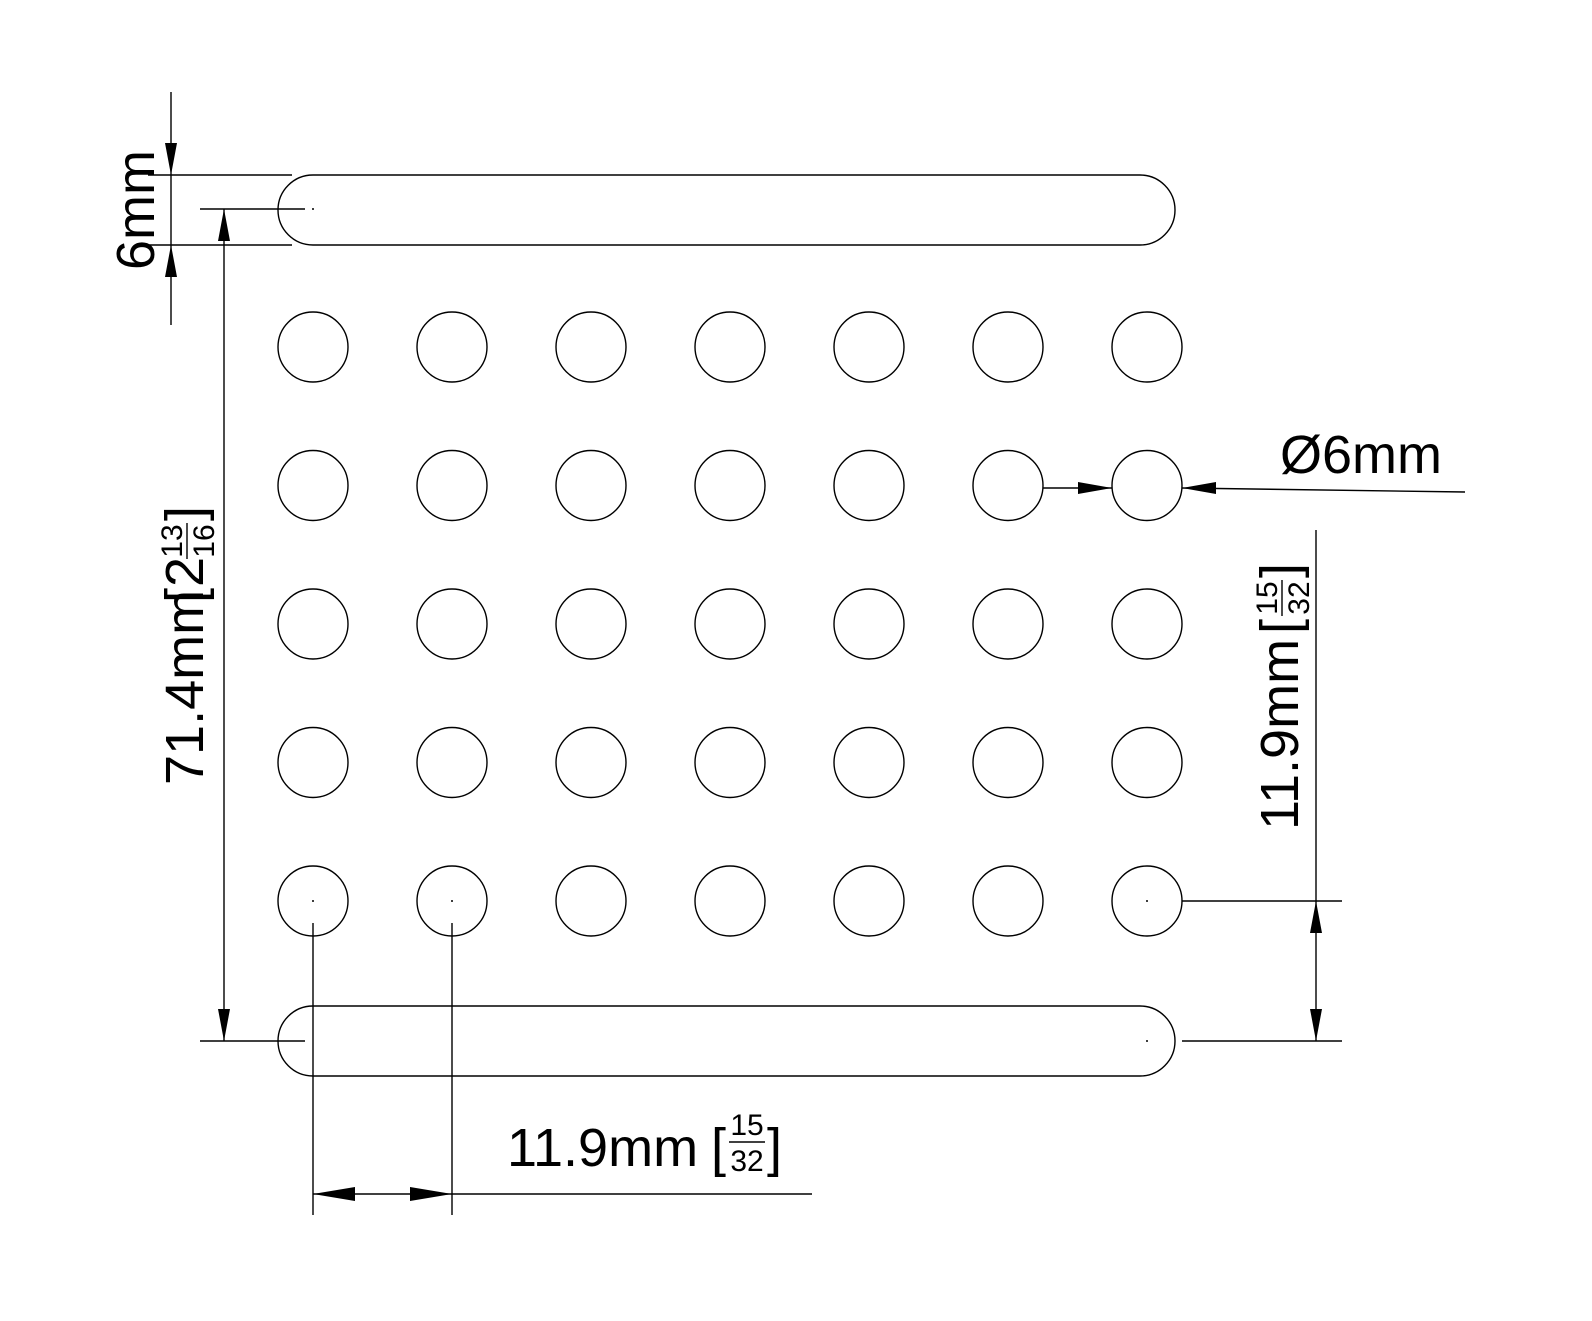  Describe the element at coordinates (136, 210) in the screenshot. I see `slot-width-label: 6mm` at that location.